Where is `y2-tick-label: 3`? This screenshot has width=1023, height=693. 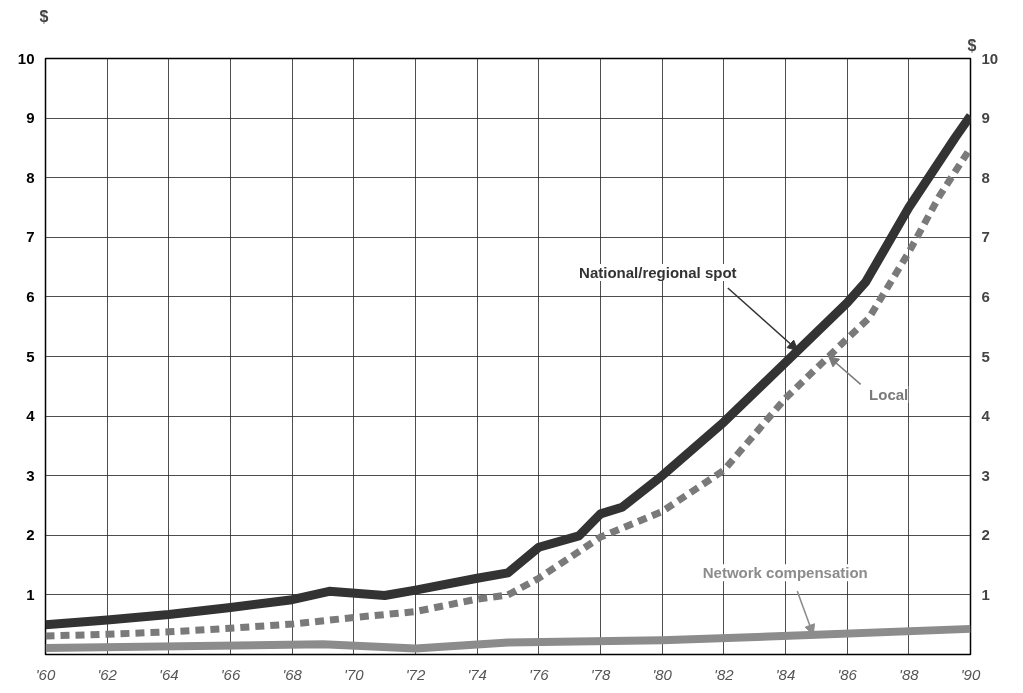
y2-tick-label: 3 is located at coordinates (985, 475).